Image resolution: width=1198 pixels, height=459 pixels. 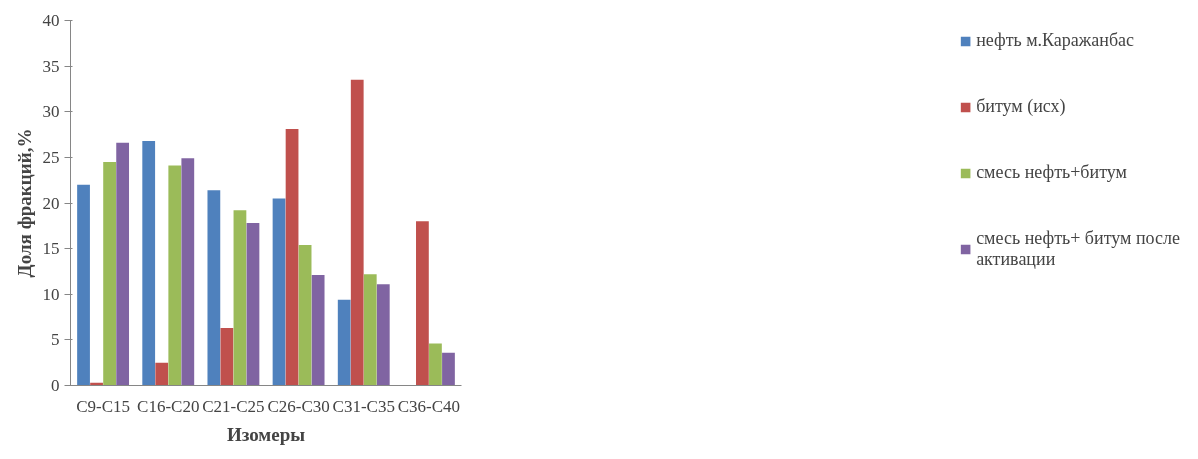 What do you see at coordinates (51, 249) in the screenshot?
I see `y-tick-label: 15` at bounding box center [51, 249].